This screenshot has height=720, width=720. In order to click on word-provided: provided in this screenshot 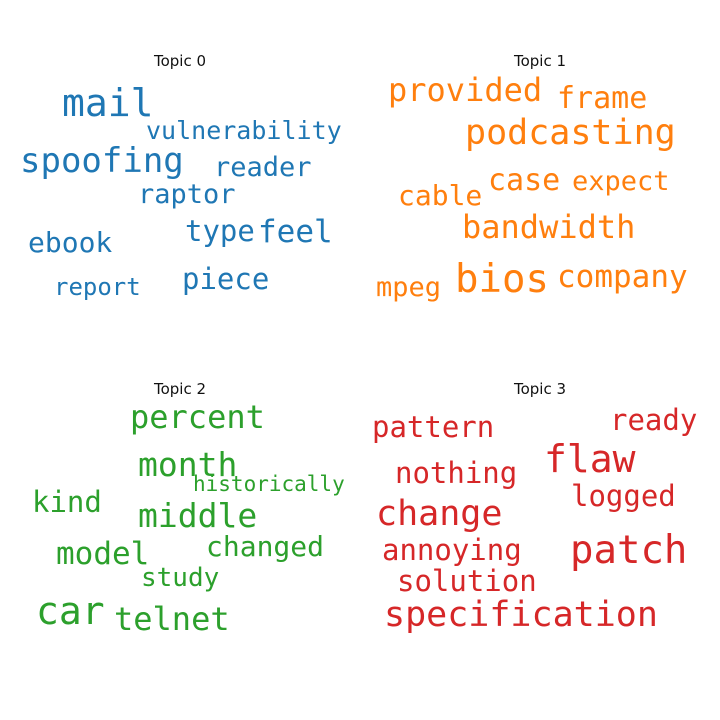, I will do `click(465, 90)`.